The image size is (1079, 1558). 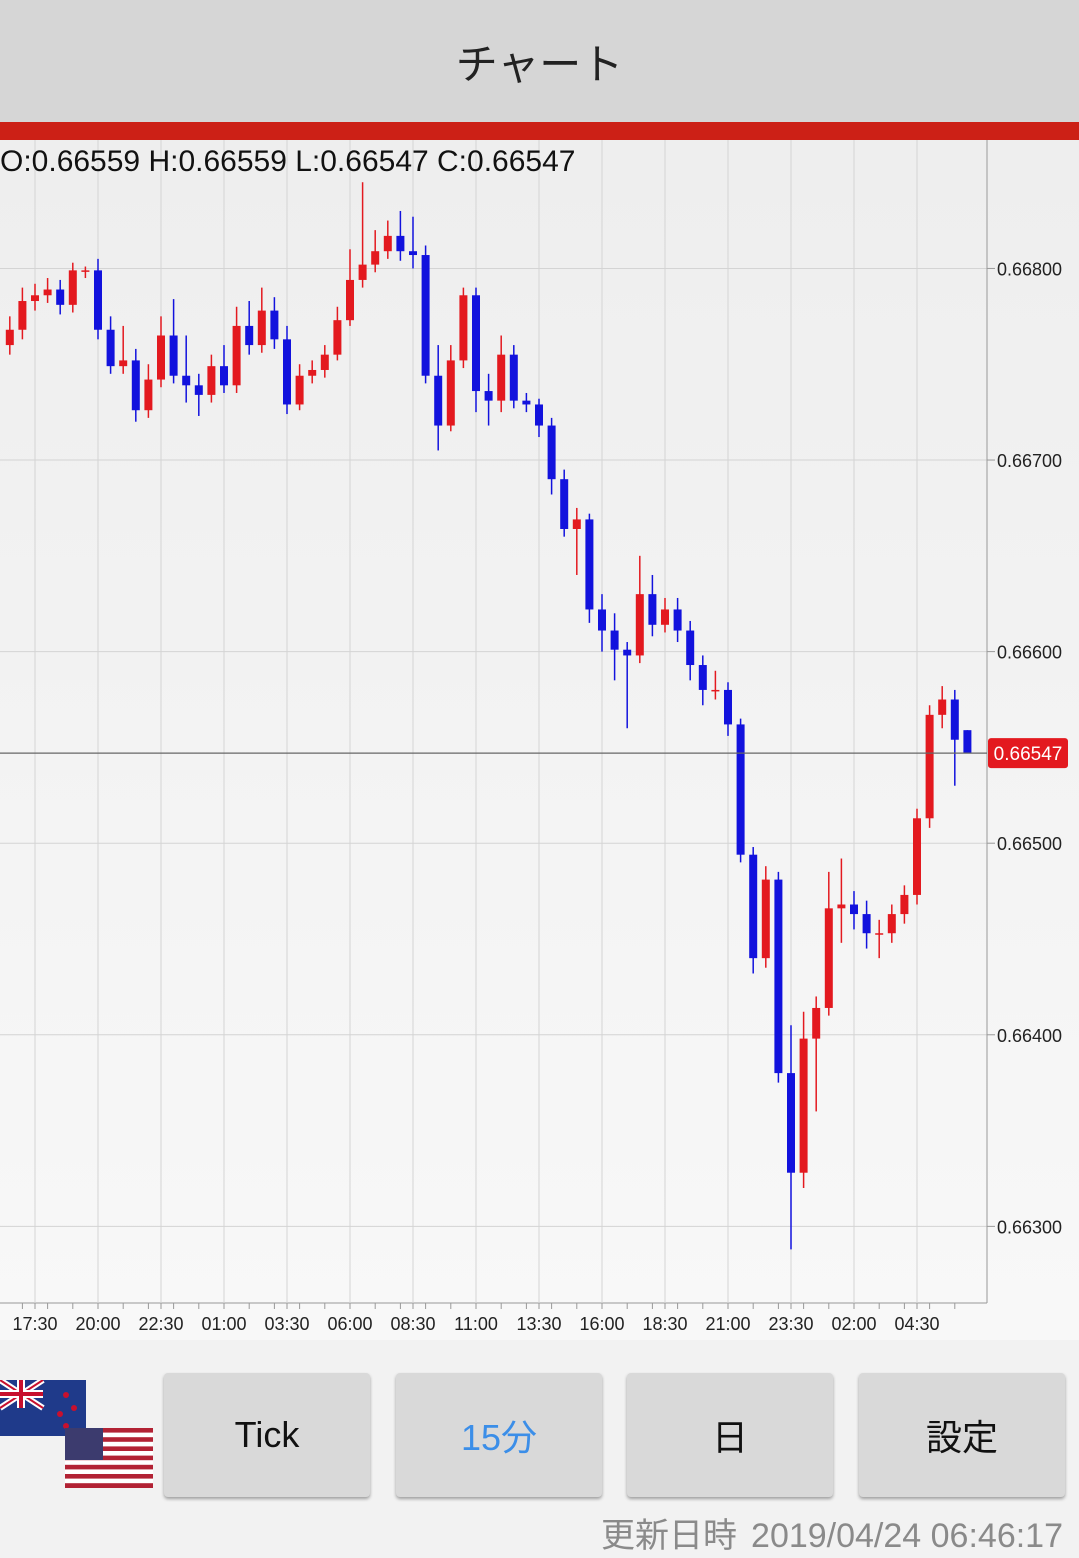 I want to click on header-bar: チャート, so click(x=539, y=61).